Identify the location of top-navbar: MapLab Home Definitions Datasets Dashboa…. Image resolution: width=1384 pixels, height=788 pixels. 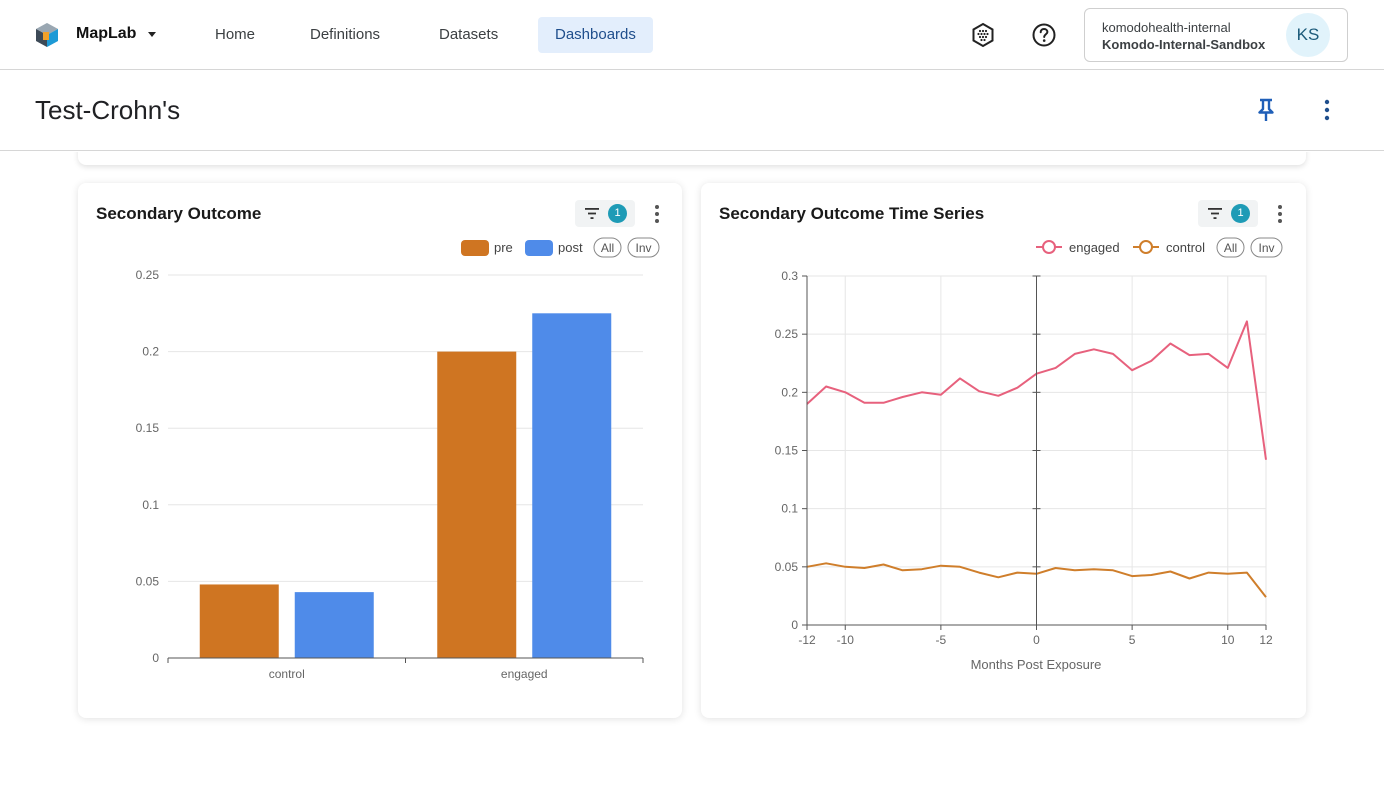
(692, 35).